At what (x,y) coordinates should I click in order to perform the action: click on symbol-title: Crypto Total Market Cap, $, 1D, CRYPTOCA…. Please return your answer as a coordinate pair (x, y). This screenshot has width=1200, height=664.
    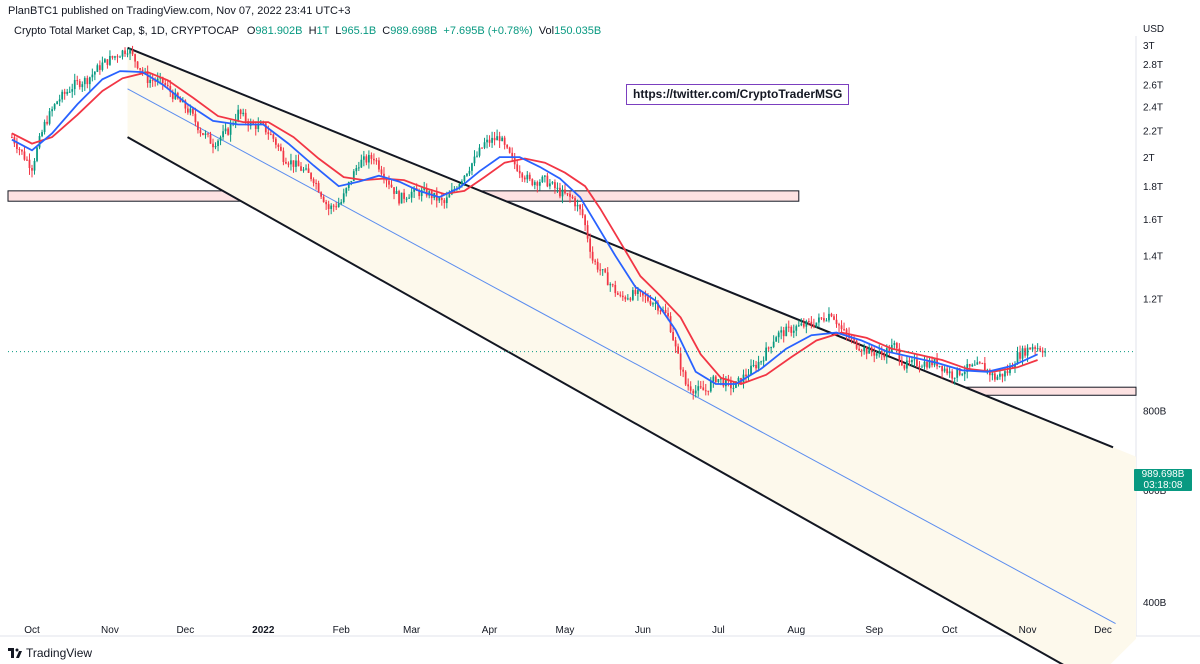
    Looking at the image, I should click on (126, 31).